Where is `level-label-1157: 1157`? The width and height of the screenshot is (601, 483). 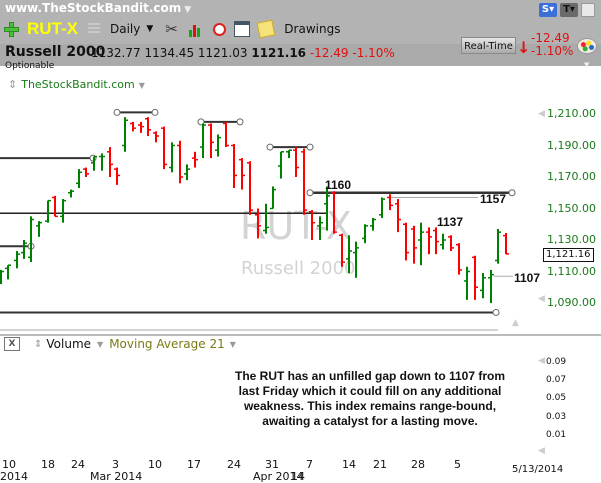 level-label-1157: 1157 is located at coordinates (493, 199).